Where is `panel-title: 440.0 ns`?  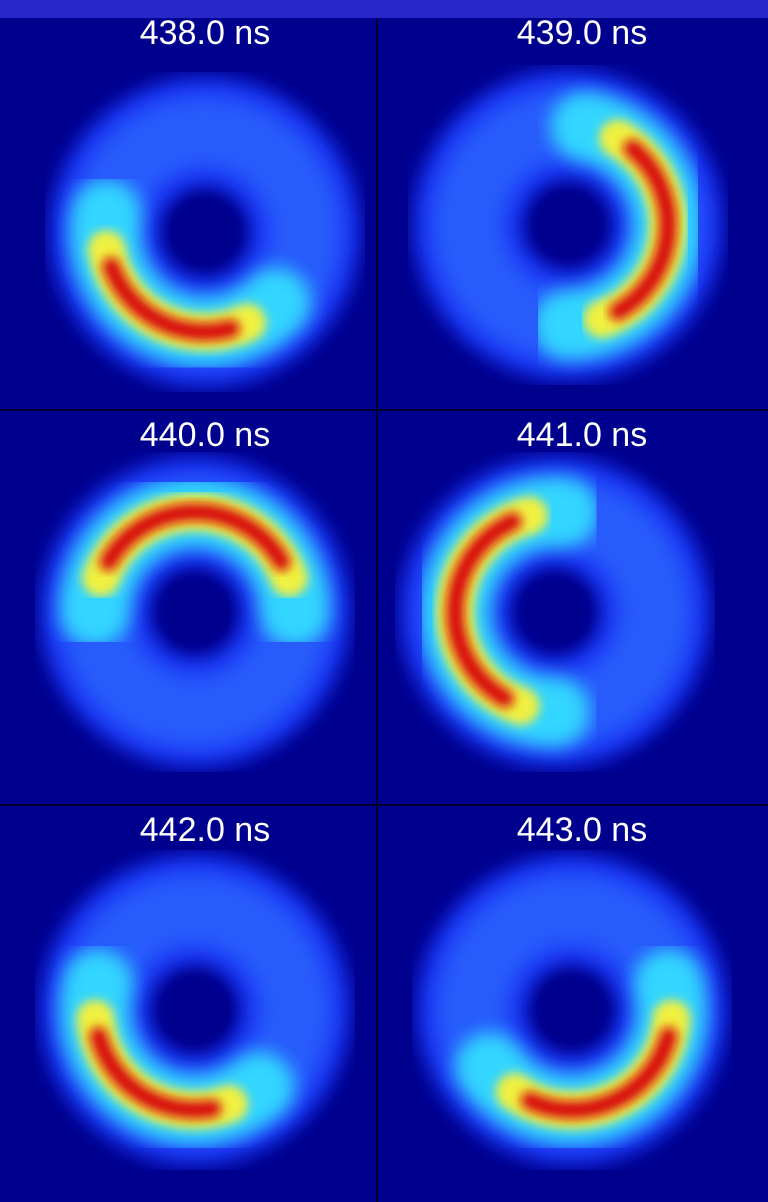 panel-title: 440.0 ns is located at coordinates (205, 435).